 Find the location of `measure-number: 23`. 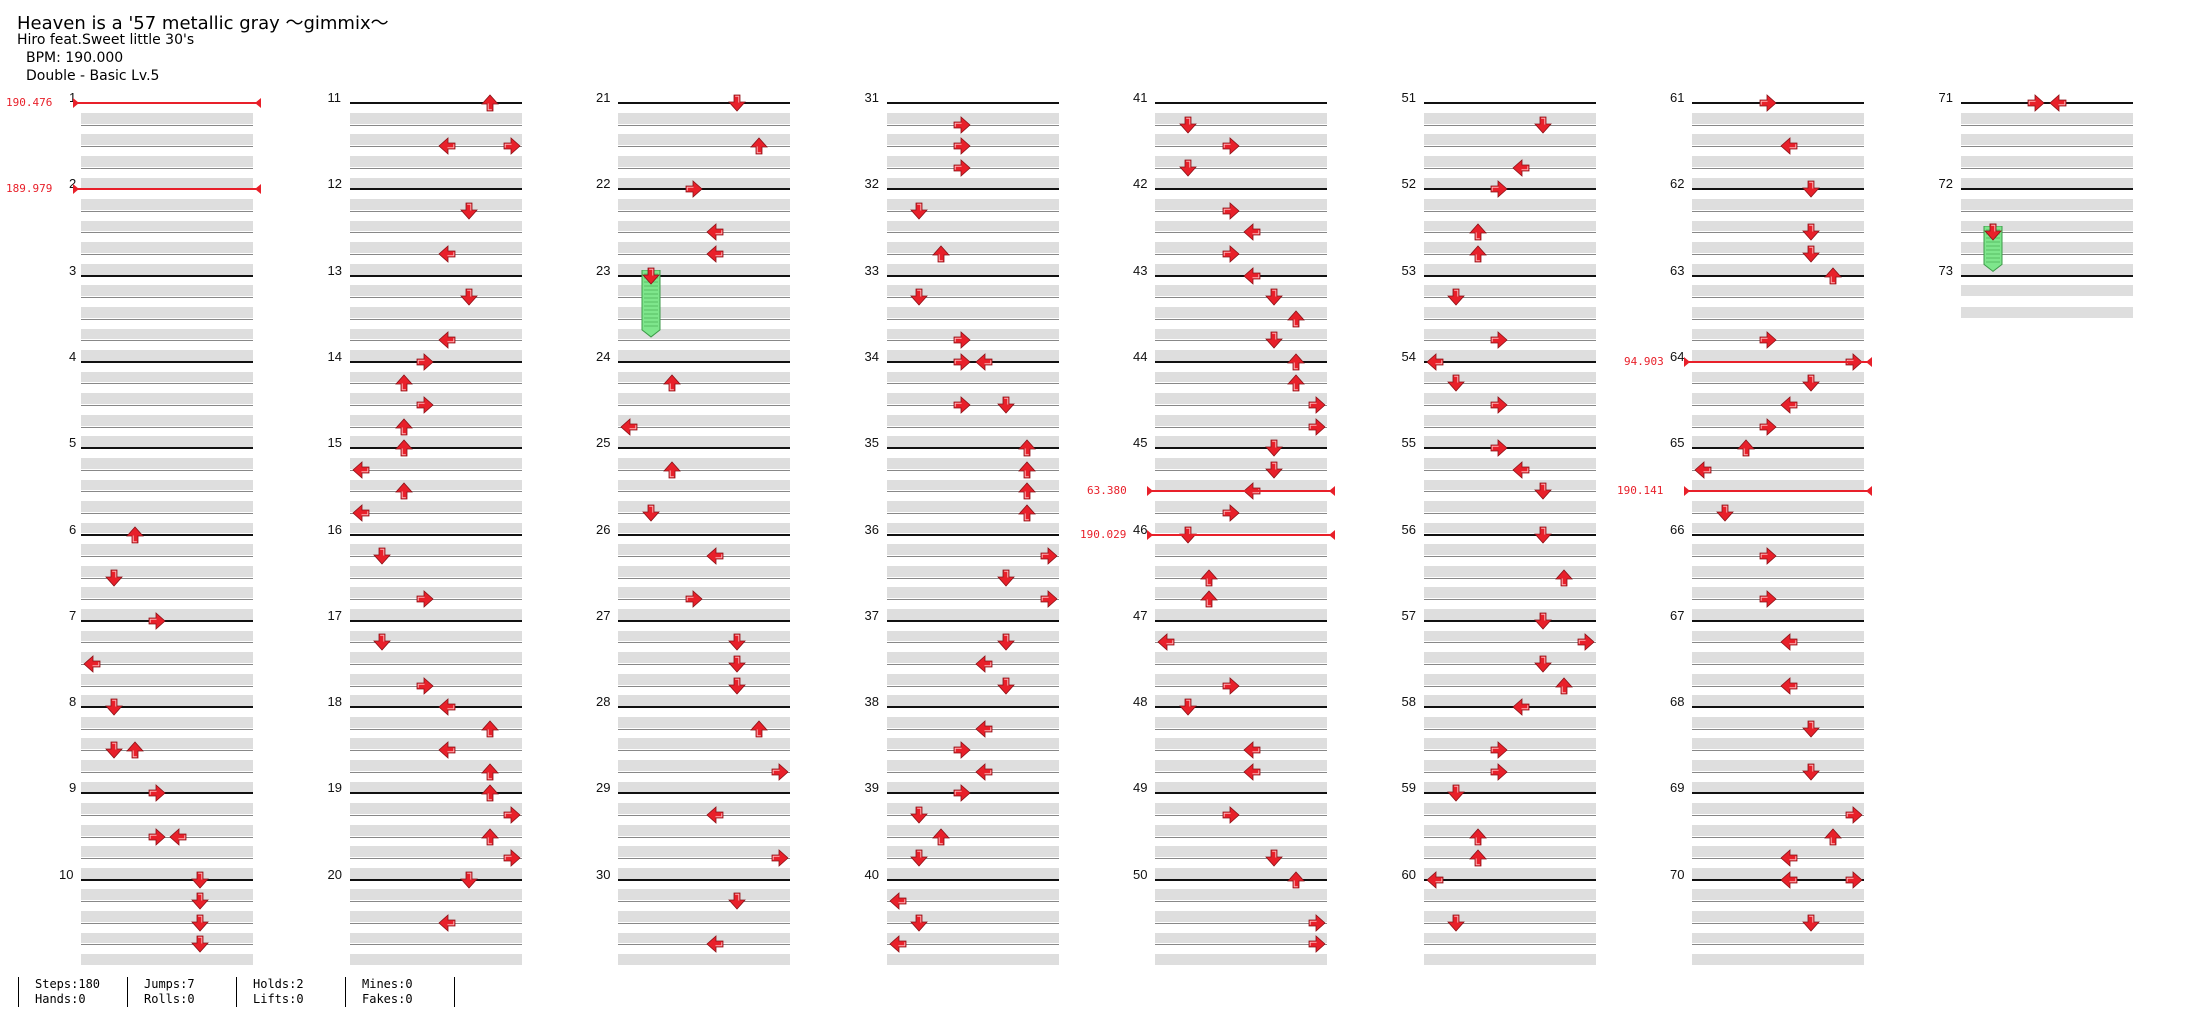

measure-number: 23 is located at coordinates (603, 270).